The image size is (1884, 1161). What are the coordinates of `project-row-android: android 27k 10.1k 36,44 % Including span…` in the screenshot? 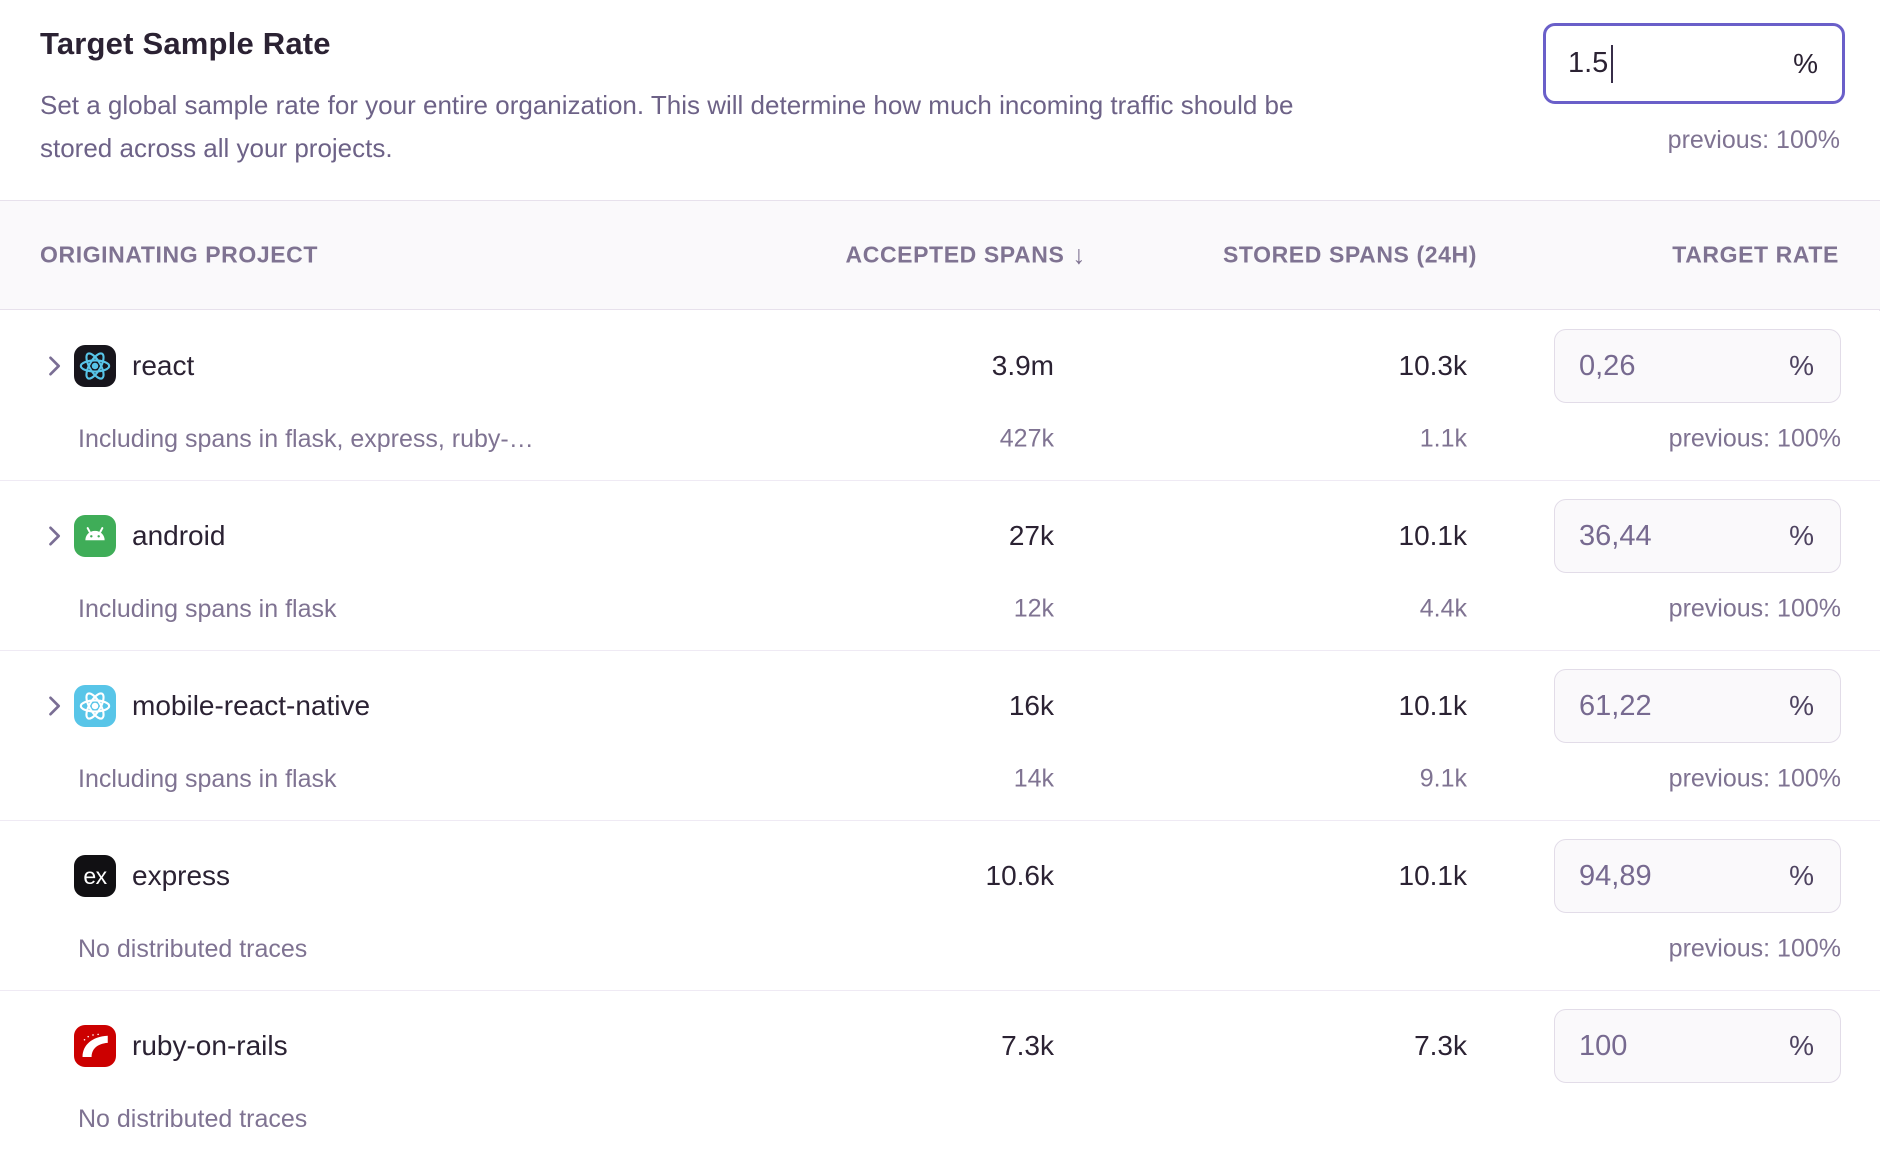 It's located at (940, 566).